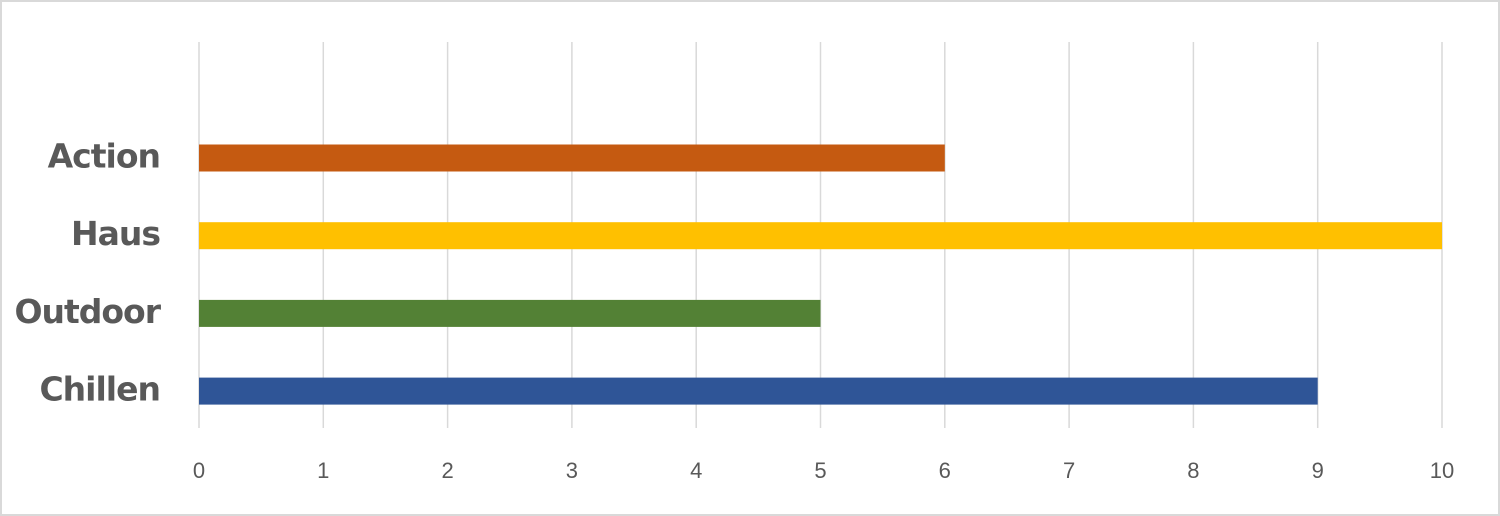  I want to click on x-tick-label: 9, so click(1318, 470).